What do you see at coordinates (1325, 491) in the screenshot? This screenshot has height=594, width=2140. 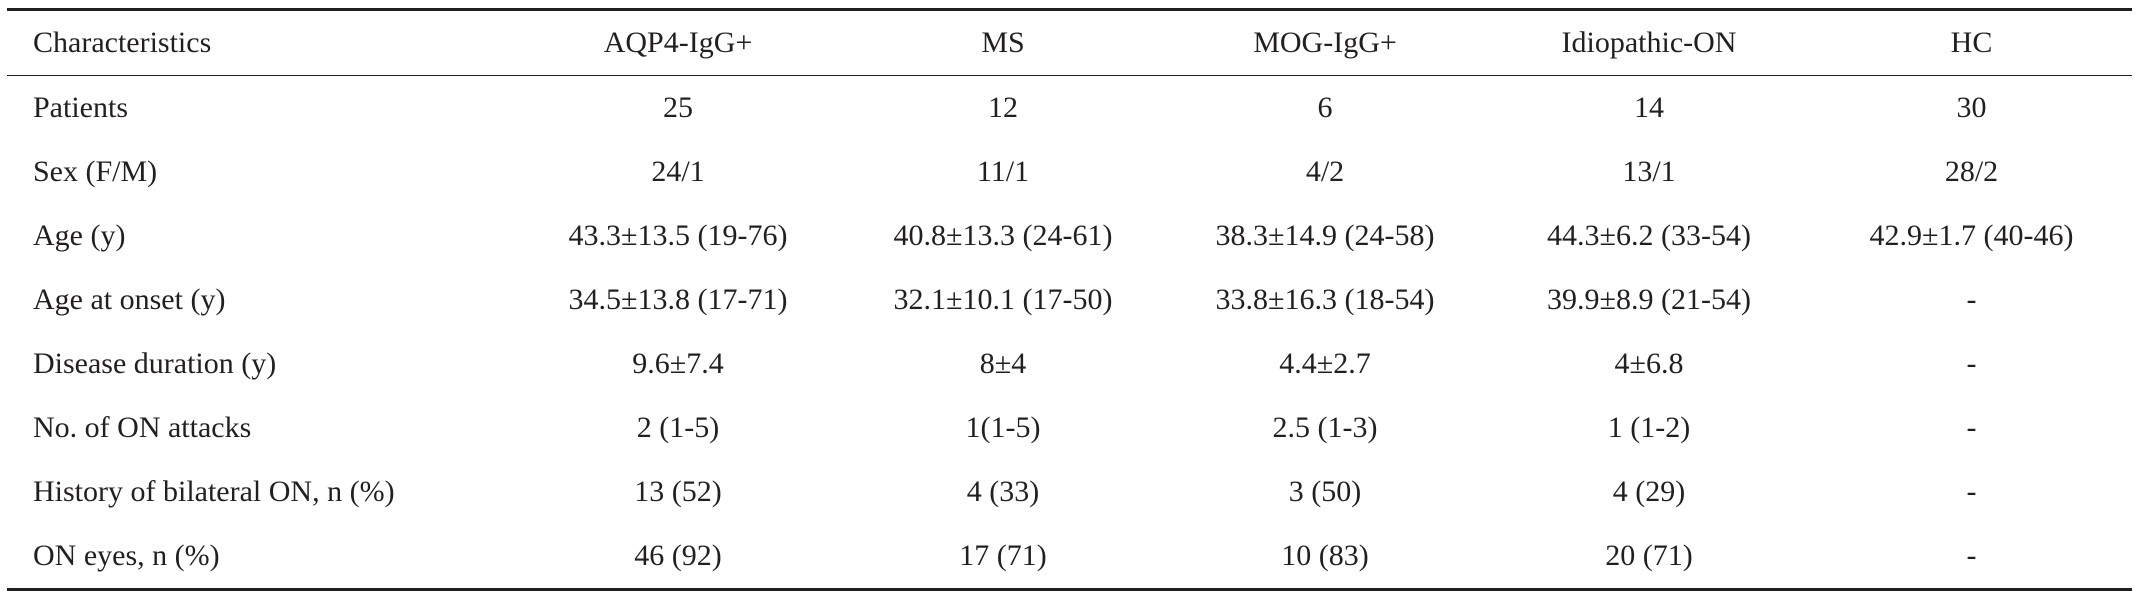 I see `table-cell: 3 (50)` at bounding box center [1325, 491].